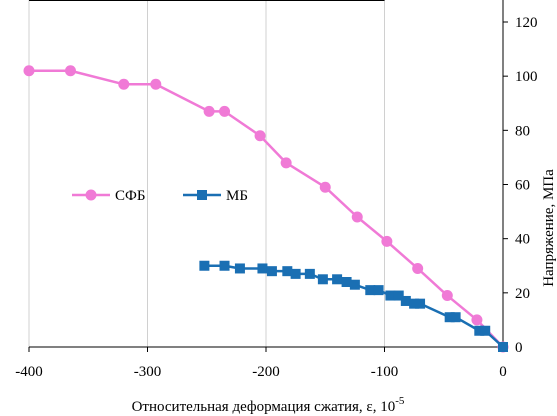 This screenshot has height=416, width=557. What do you see at coordinates (526, 23) in the screenshot?
I see `y-tick-label: 120` at bounding box center [526, 23].